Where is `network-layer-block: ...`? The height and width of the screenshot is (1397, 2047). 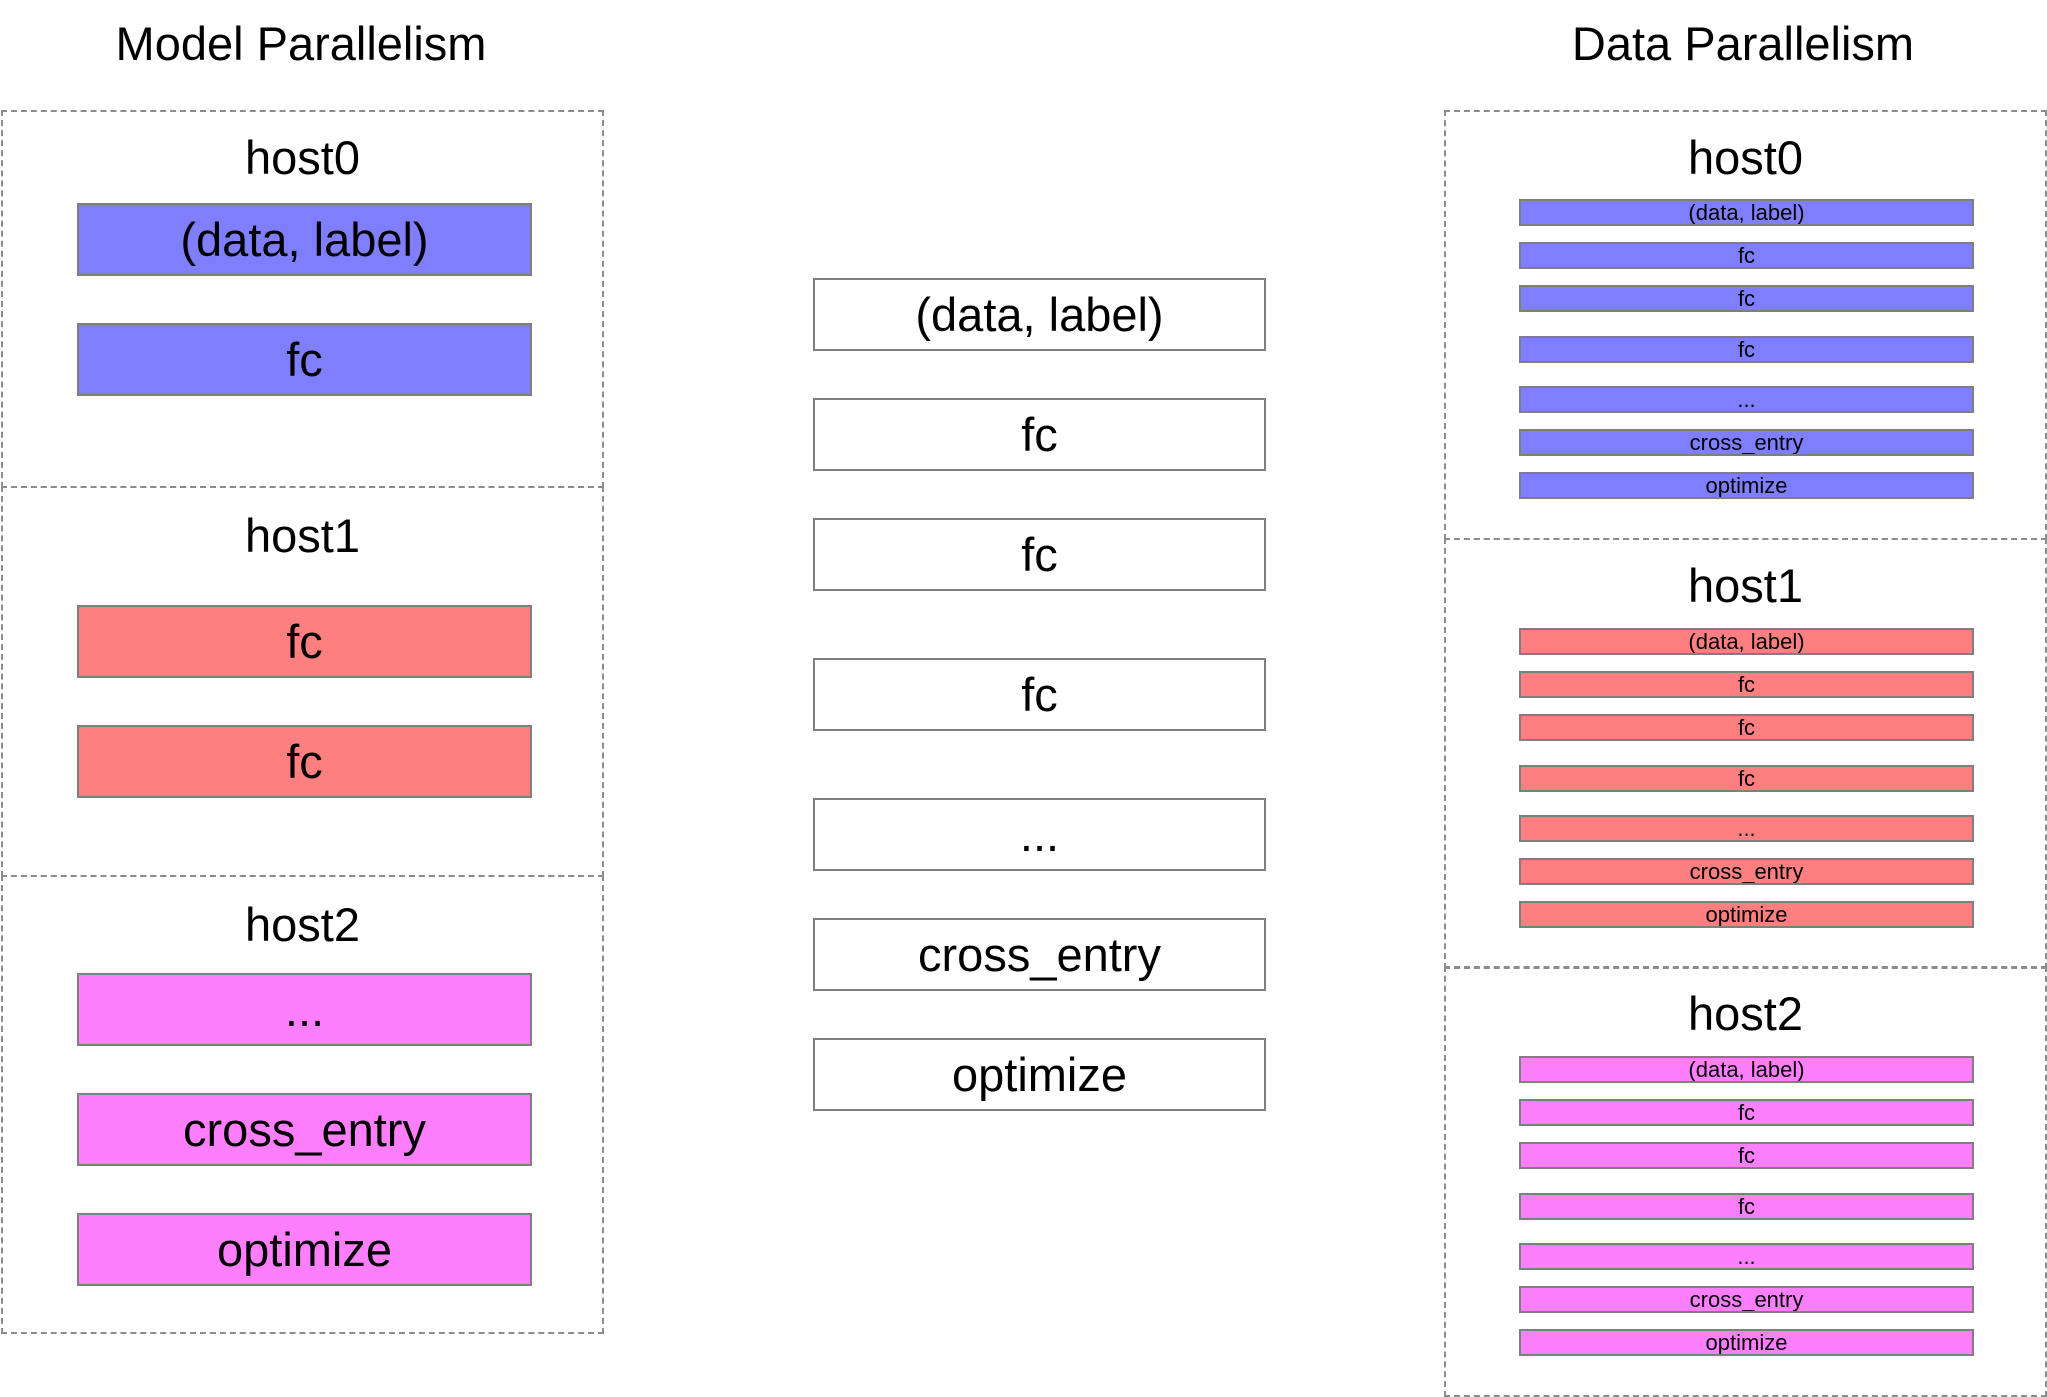
network-layer-block: ... is located at coordinates (1039, 834).